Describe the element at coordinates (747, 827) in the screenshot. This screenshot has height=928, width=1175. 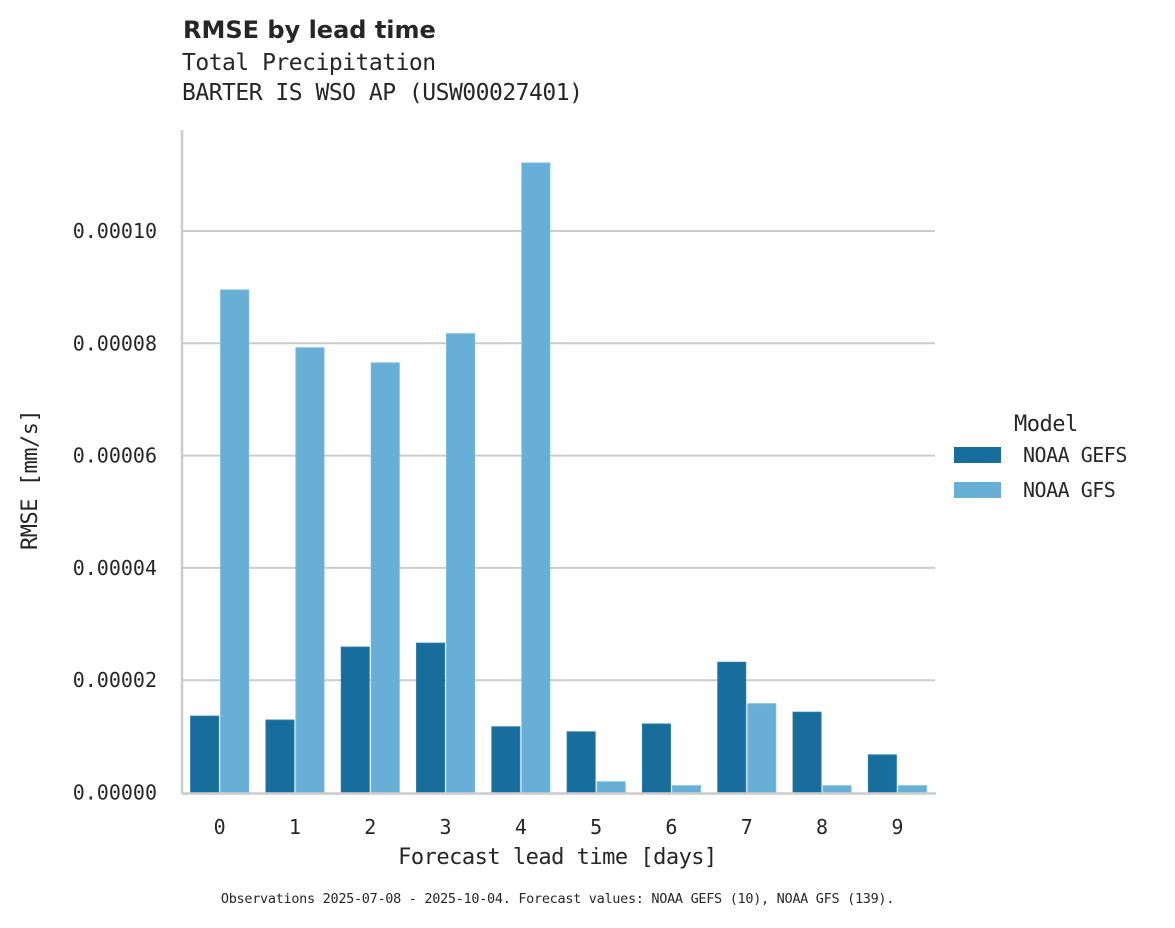
I see `x-tick-label: 7` at that location.